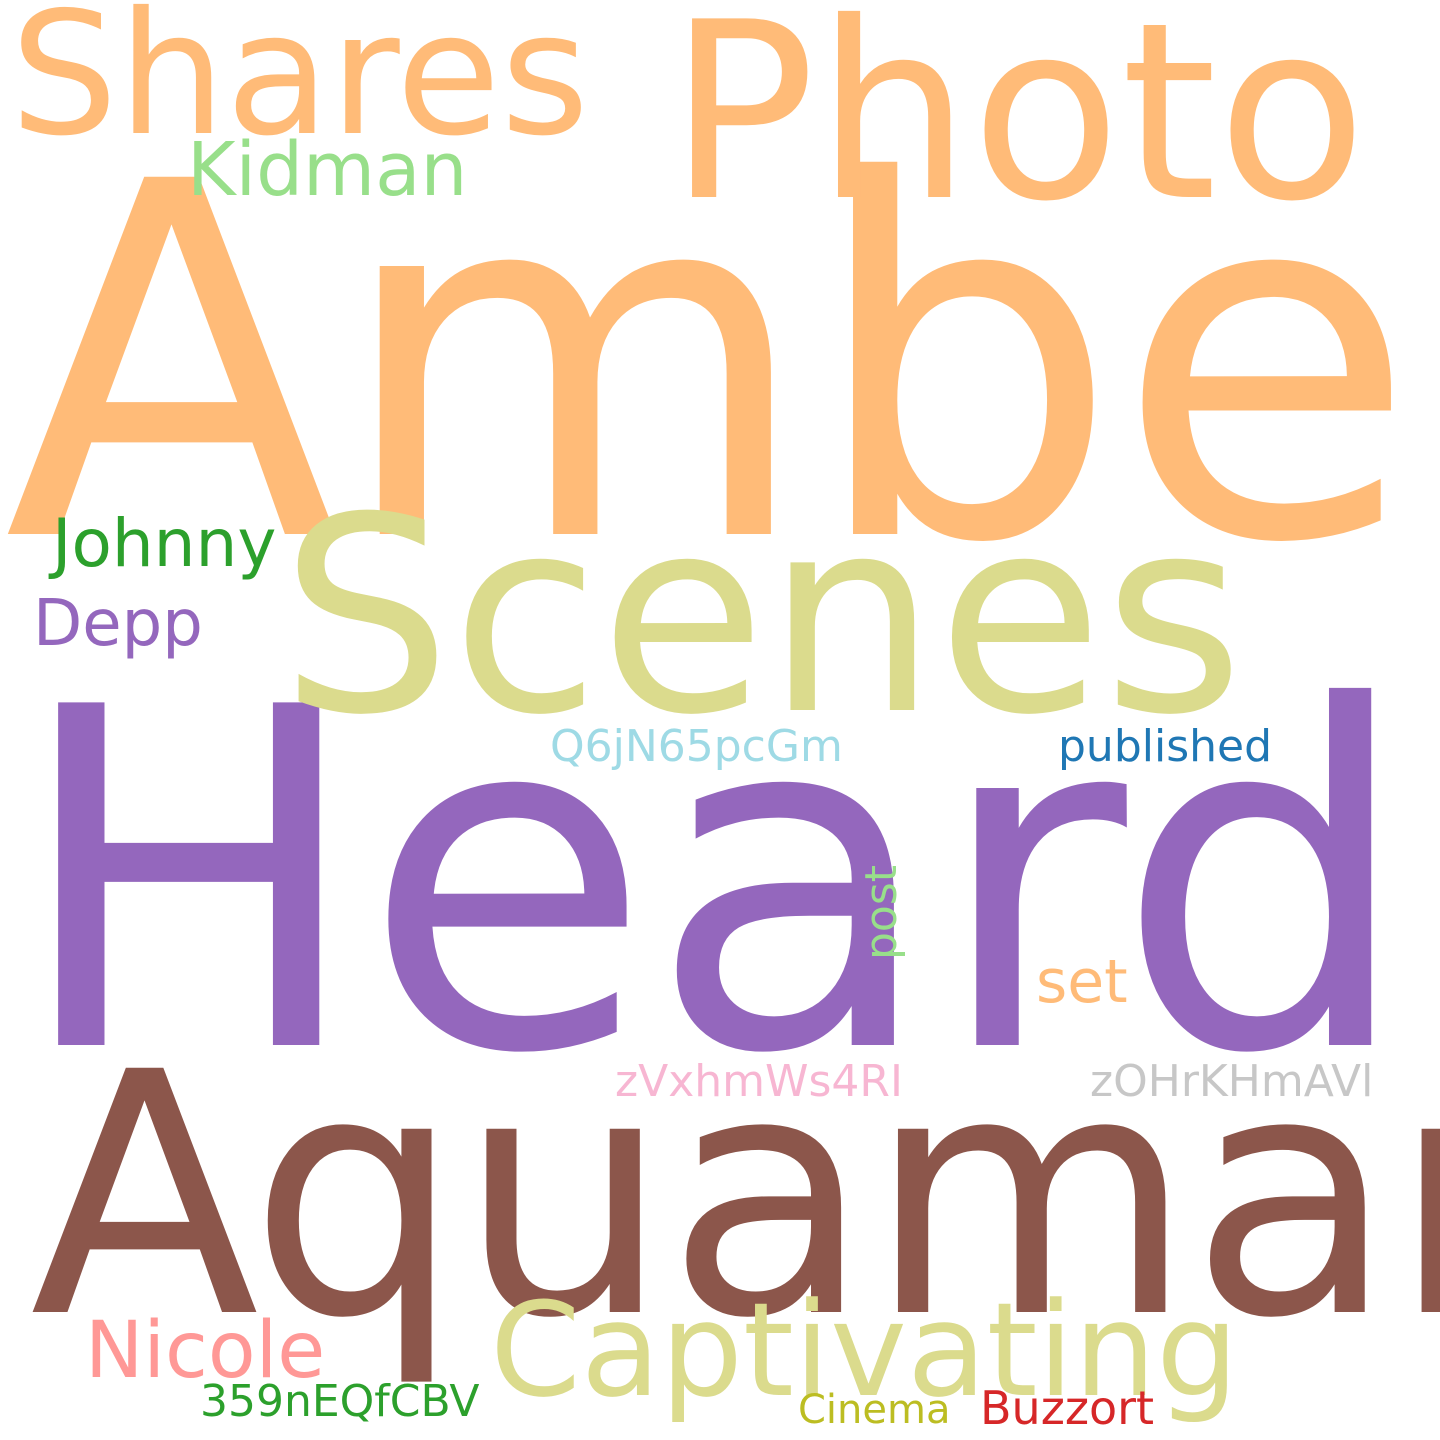 The height and width of the screenshot is (1440, 1440). I want to click on word-shares: Shares, so click(300, 87).